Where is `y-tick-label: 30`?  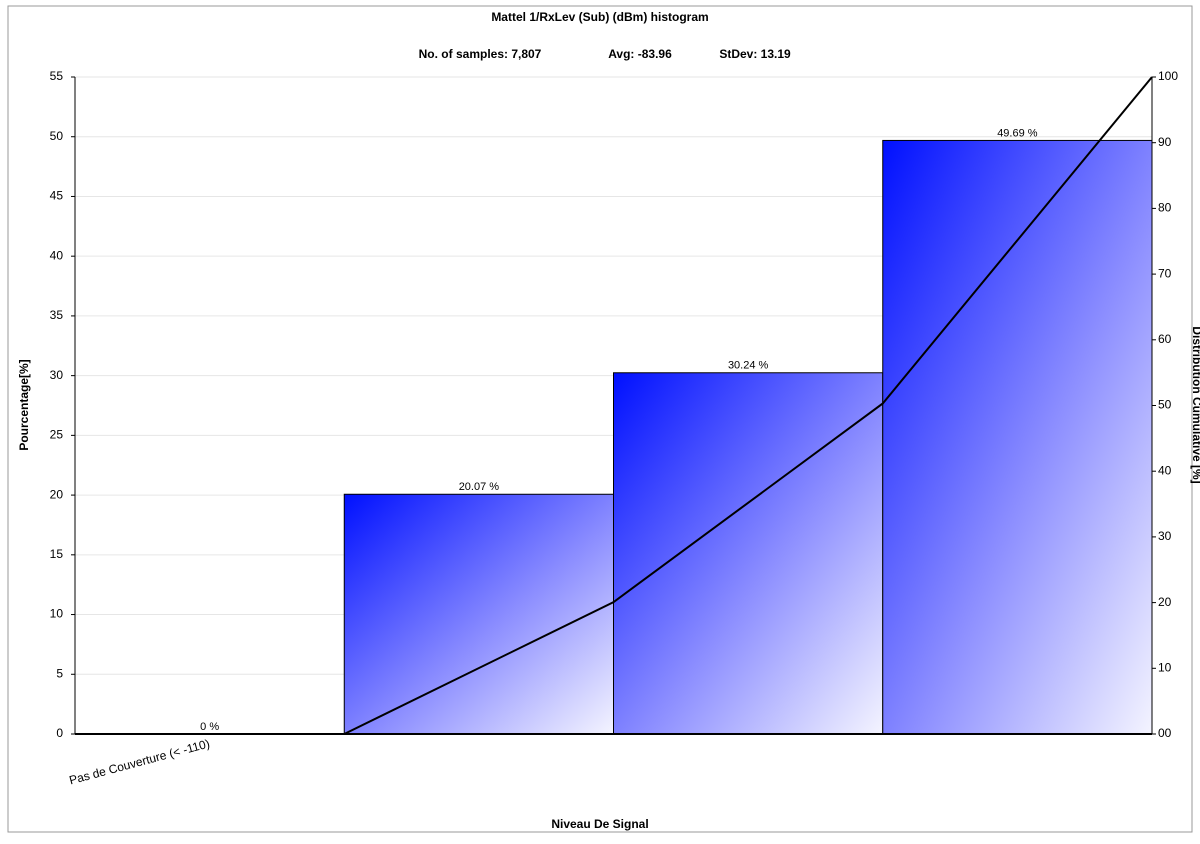
y-tick-label: 30 is located at coordinates (57, 375).